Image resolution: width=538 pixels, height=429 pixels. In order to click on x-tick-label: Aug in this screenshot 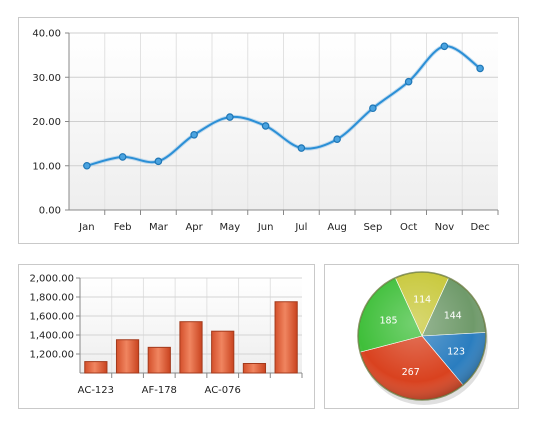, I will do `click(337, 227)`.